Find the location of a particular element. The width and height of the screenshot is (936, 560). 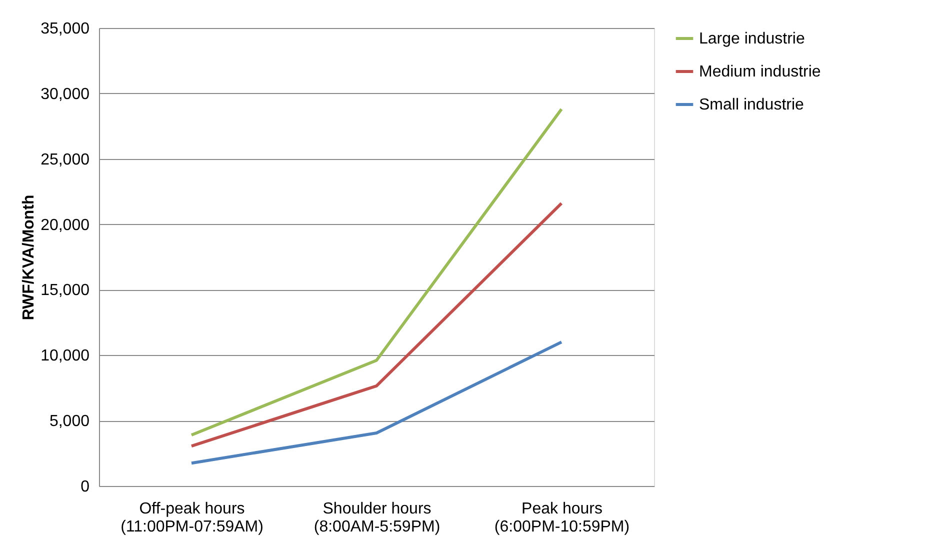

x-tick-label: Off-peak hours (11:00PM-07:59AM) is located at coordinates (192, 518).